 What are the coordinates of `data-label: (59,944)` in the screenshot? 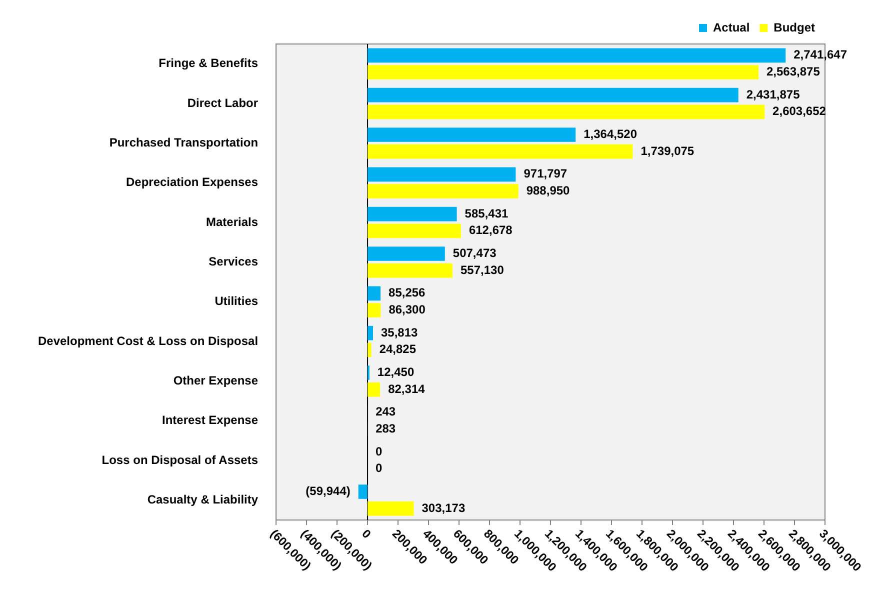 It's located at (328, 491).